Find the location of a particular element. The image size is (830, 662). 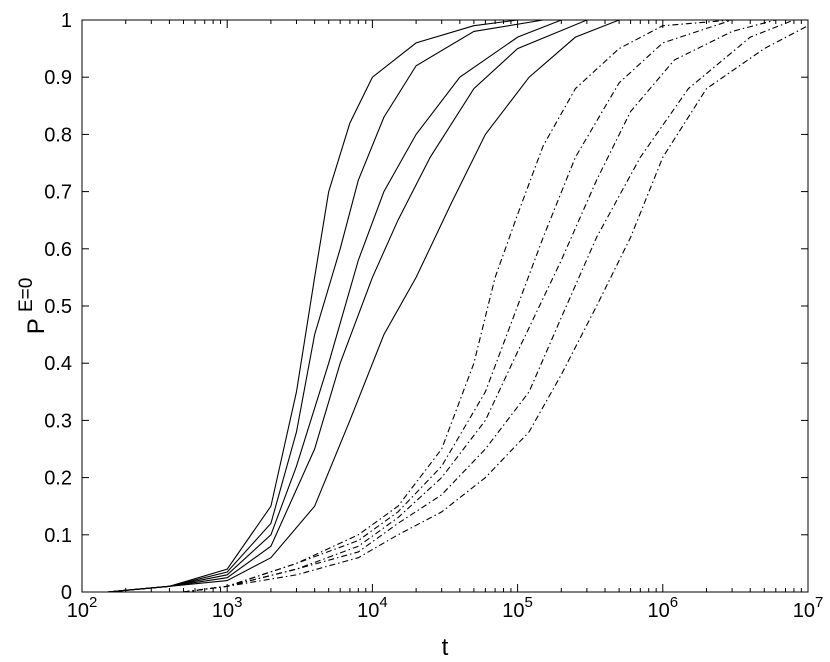

x-tick-label: 10³ is located at coordinates (227, 608).